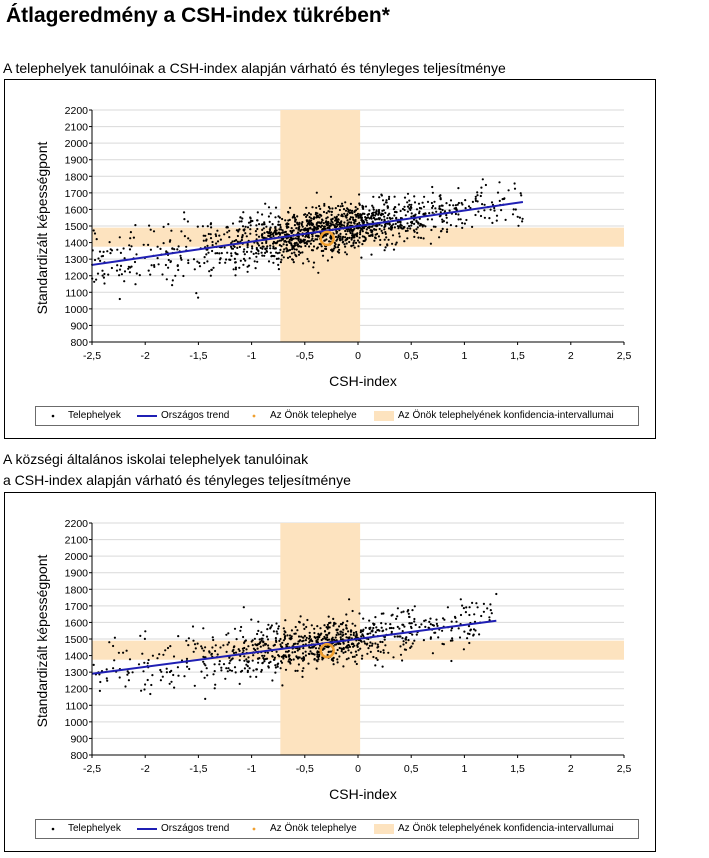  What do you see at coordinates (76, 706) in the screenshot?
I see `y-tick-label: 1100` at bounding box center [76, 706].